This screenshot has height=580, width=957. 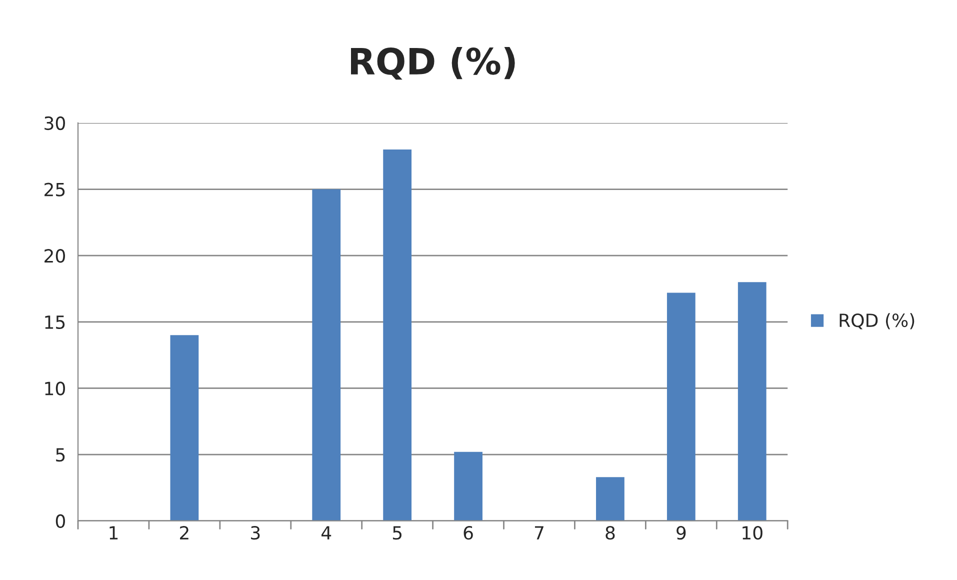 What do you see at coordinates (114, 533) in the screenshot?
I see `x-tick-label: 1` at bounding box center [114, 533].